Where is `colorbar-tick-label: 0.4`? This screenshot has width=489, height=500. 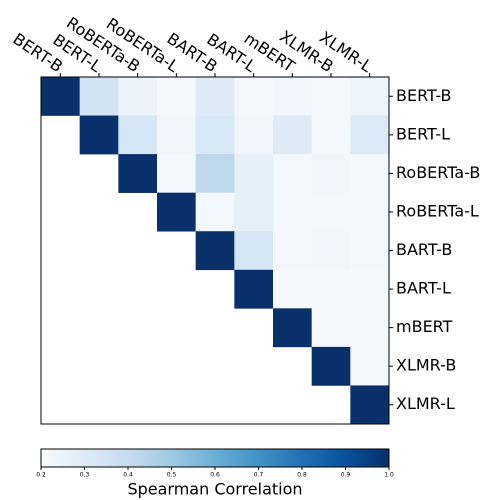 colorbar-tick-label: 0.4 is located at coordinates (128, 475).